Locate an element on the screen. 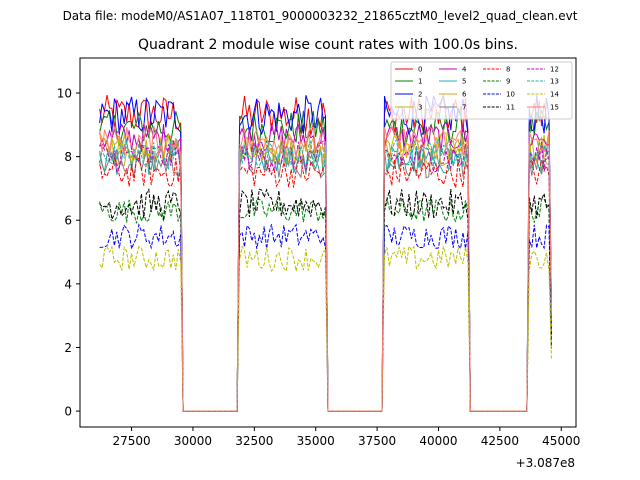 This screenshot has height=480, width=640. legend-label: 5 is located at coordinates (464, 82).